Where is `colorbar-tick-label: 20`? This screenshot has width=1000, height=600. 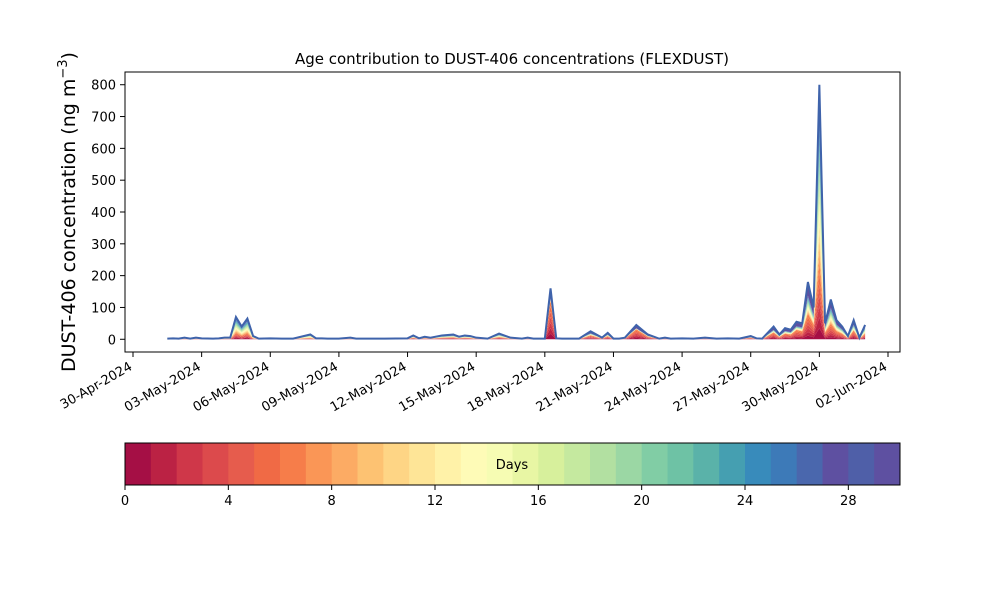
colorbar-tick-label: 20 is located at coordinates (641, 501).